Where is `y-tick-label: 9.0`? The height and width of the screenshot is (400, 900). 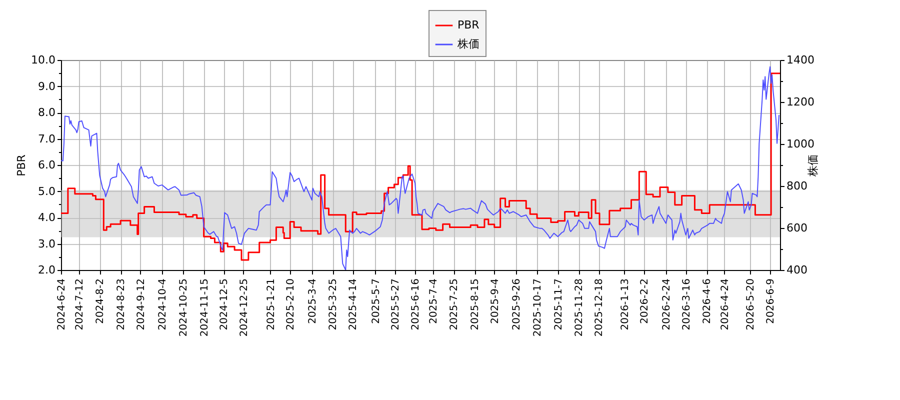
y-tick-label: 9.0 is located at coordinates (47, 86).